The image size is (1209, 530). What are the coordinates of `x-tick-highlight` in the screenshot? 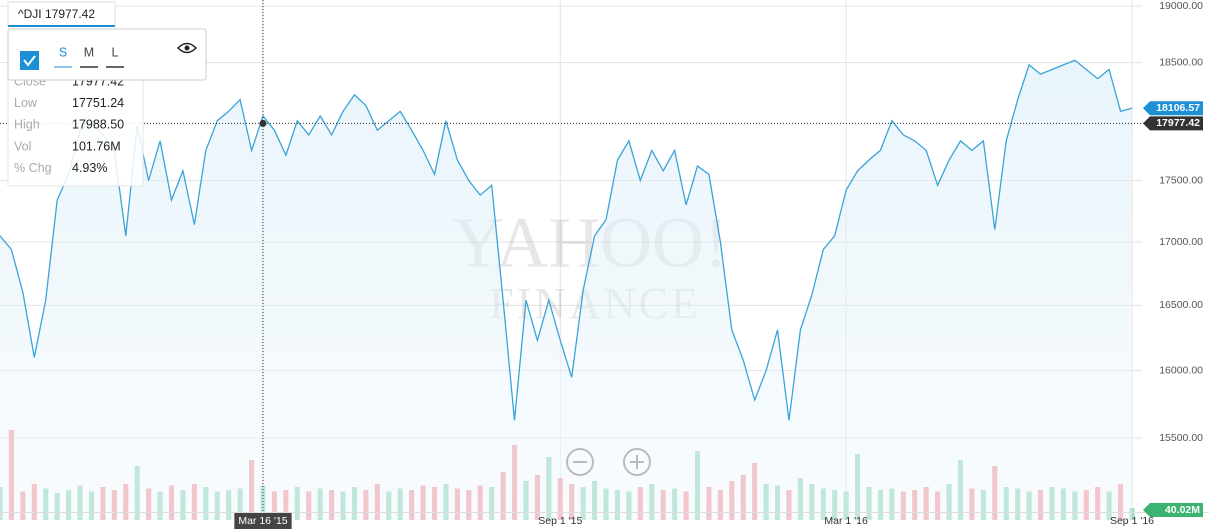 It's located at (263, 521).